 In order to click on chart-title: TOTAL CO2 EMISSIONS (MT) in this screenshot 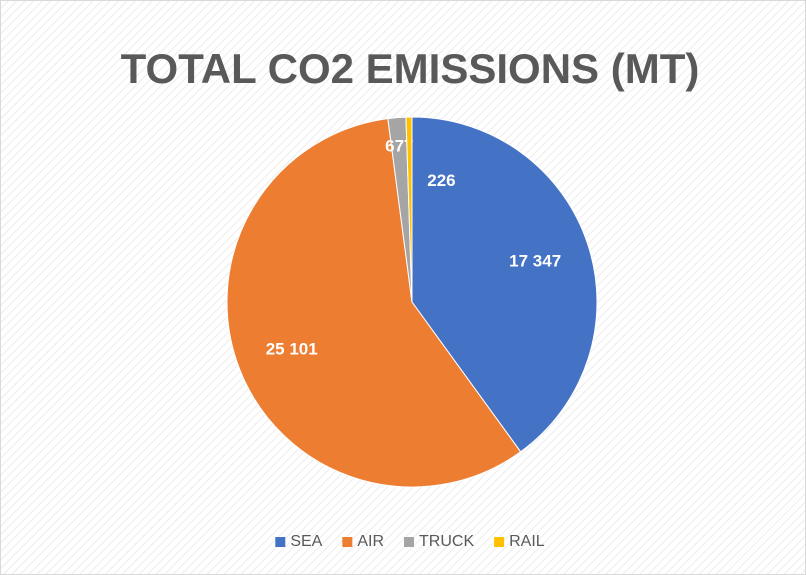, I will do `click(410, 68)`.